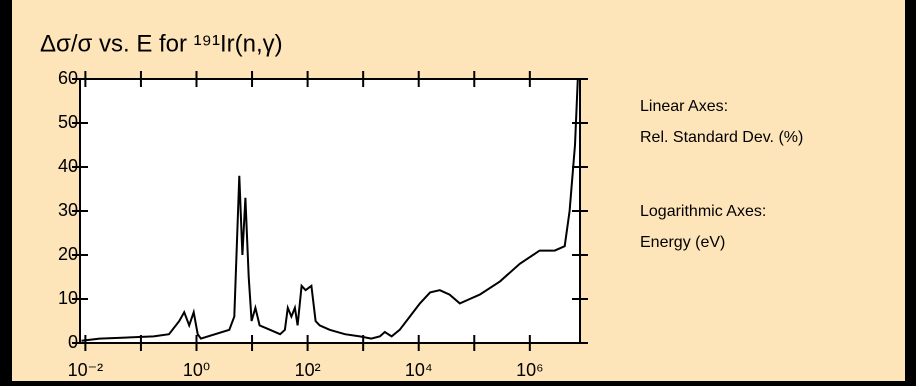 This screenshot has width=916, height=386. I want to click on y-tick-label: 50, so click(68, 122).